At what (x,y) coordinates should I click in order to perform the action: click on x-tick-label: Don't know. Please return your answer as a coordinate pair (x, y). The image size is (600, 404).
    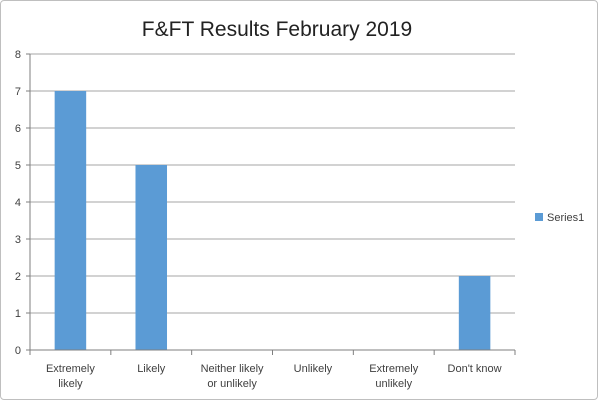
    Looking at the image, I should click on (475, 369).